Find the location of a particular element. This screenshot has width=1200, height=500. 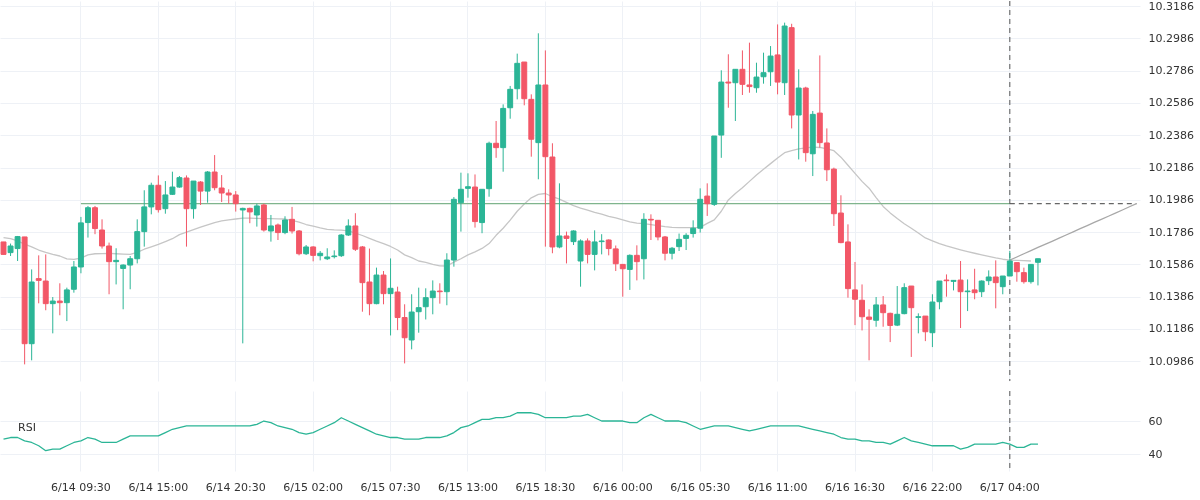

x-tick-label: 6/15 13:00 is located at coordinates (468, 487).